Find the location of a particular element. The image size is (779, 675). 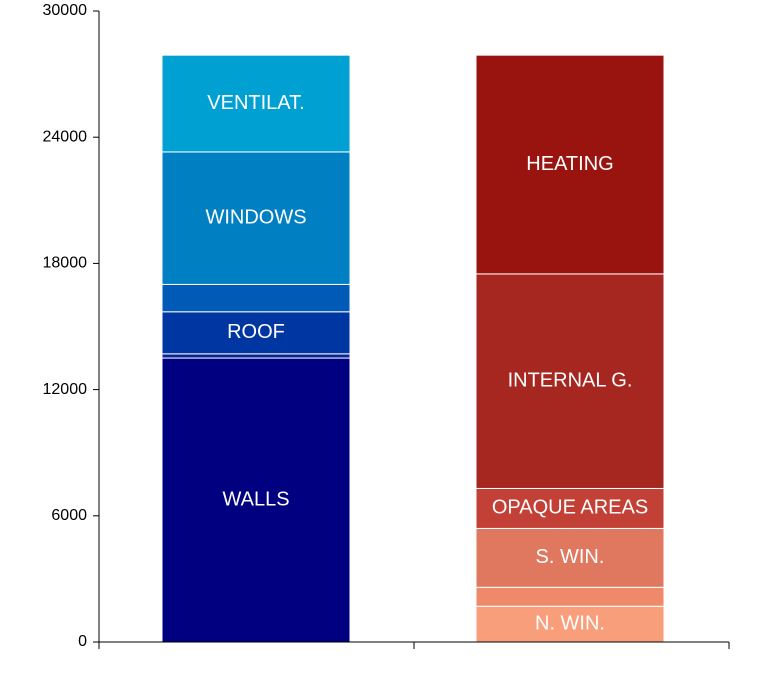

bar-segment-s-win is located at coordinates (570, 557).